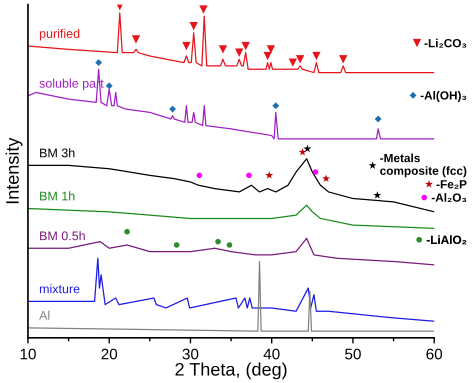 This screenshot has width=474, height=383. What do you see at coordinates (434, 354) in the screenshot?
I see `x-tick-label: 60` at bounding box center [434, 354].